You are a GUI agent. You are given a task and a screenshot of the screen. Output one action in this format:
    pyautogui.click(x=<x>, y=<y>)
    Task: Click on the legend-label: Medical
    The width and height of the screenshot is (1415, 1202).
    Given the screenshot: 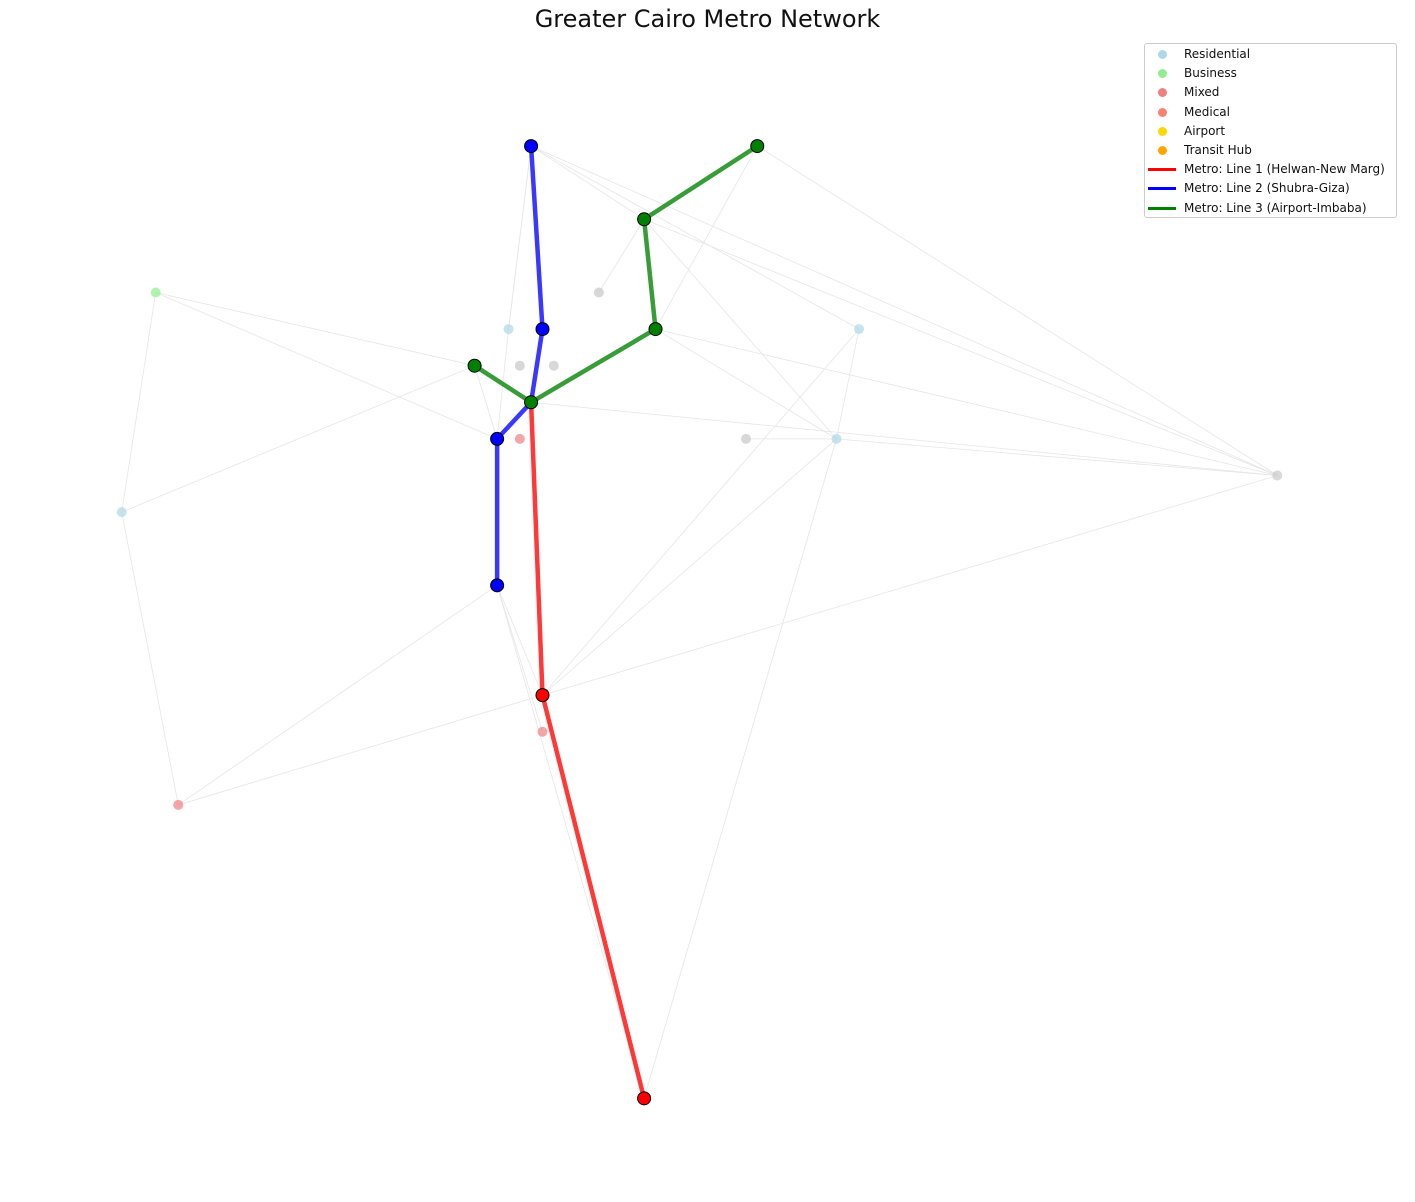 What is the action you would take?
    pyautogui.click(x=1207, y=111)
    